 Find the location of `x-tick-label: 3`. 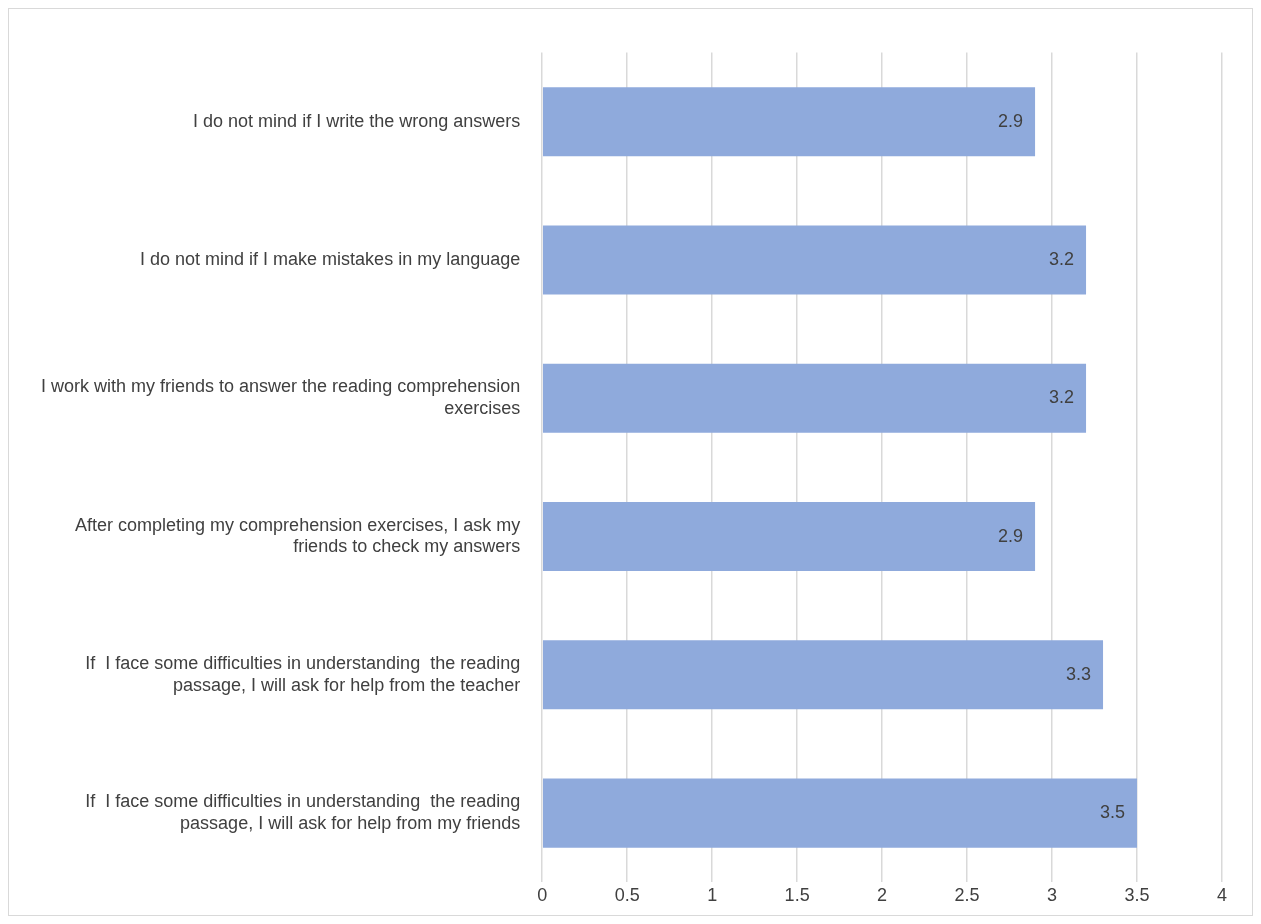

x-tick-label: 3 is located at coordinates (1052, 894).